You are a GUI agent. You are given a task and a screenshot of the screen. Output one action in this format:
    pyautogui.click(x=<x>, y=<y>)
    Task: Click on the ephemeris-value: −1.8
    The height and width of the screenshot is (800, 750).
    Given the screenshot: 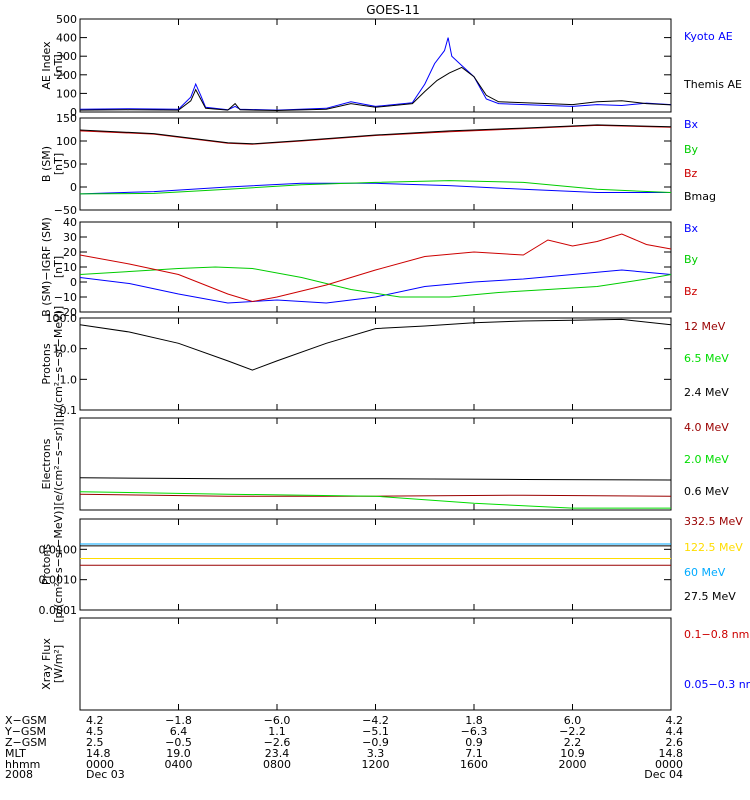 What is the action you would take?
    pyautogui.click(x=178, y=720)
    